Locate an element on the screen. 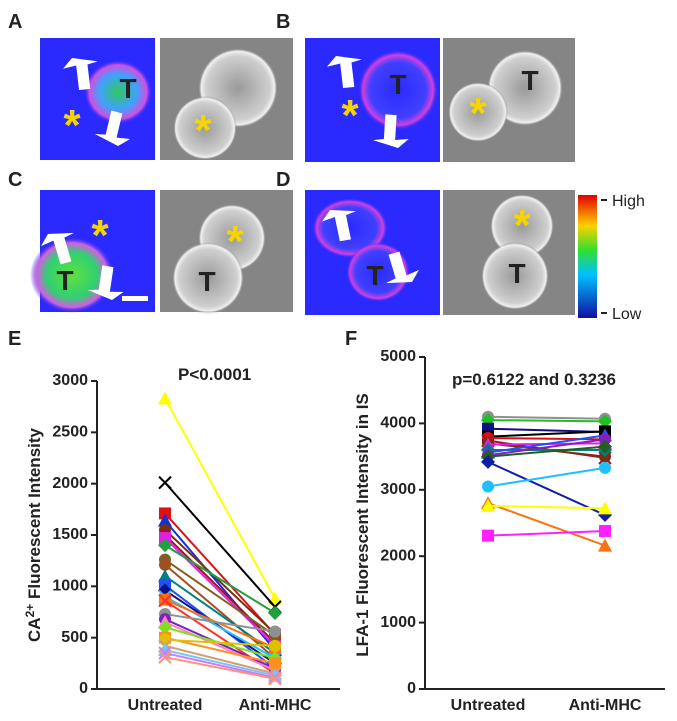  panel-label: D is located at coordinates (283, 180).